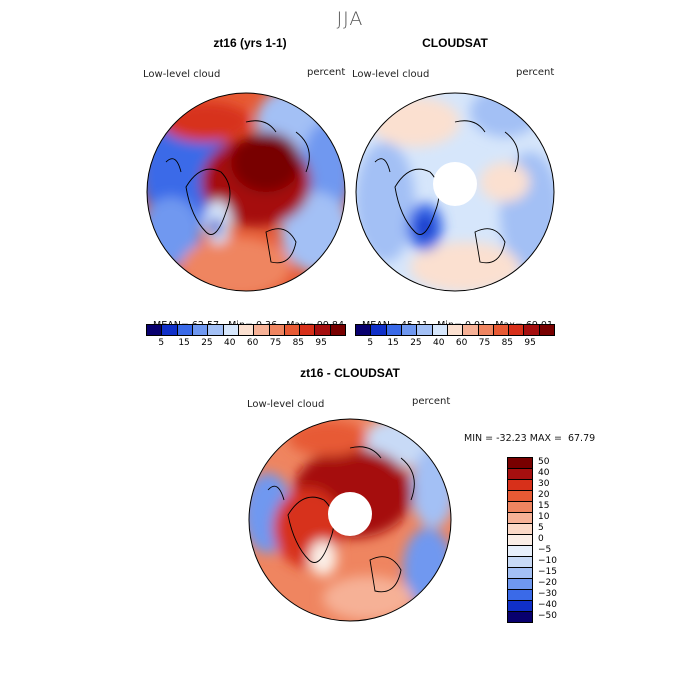 This screenshot has height=700, width=700. Describe the element at coordinates (484, 343) in the screenshot. I see `obs-colorbar-tick: 75` at that location.